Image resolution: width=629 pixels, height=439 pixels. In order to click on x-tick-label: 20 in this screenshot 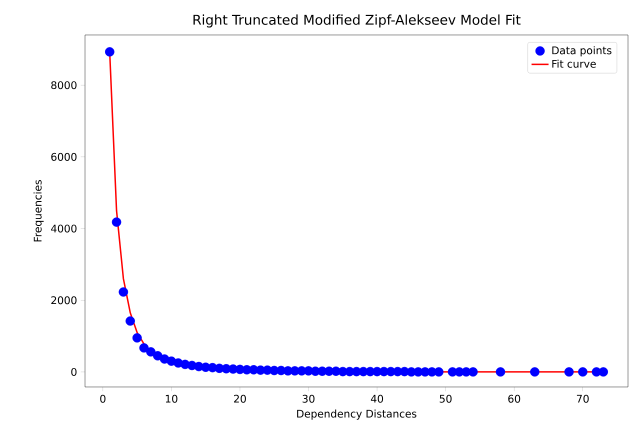, I will do `click(240, 398)`.